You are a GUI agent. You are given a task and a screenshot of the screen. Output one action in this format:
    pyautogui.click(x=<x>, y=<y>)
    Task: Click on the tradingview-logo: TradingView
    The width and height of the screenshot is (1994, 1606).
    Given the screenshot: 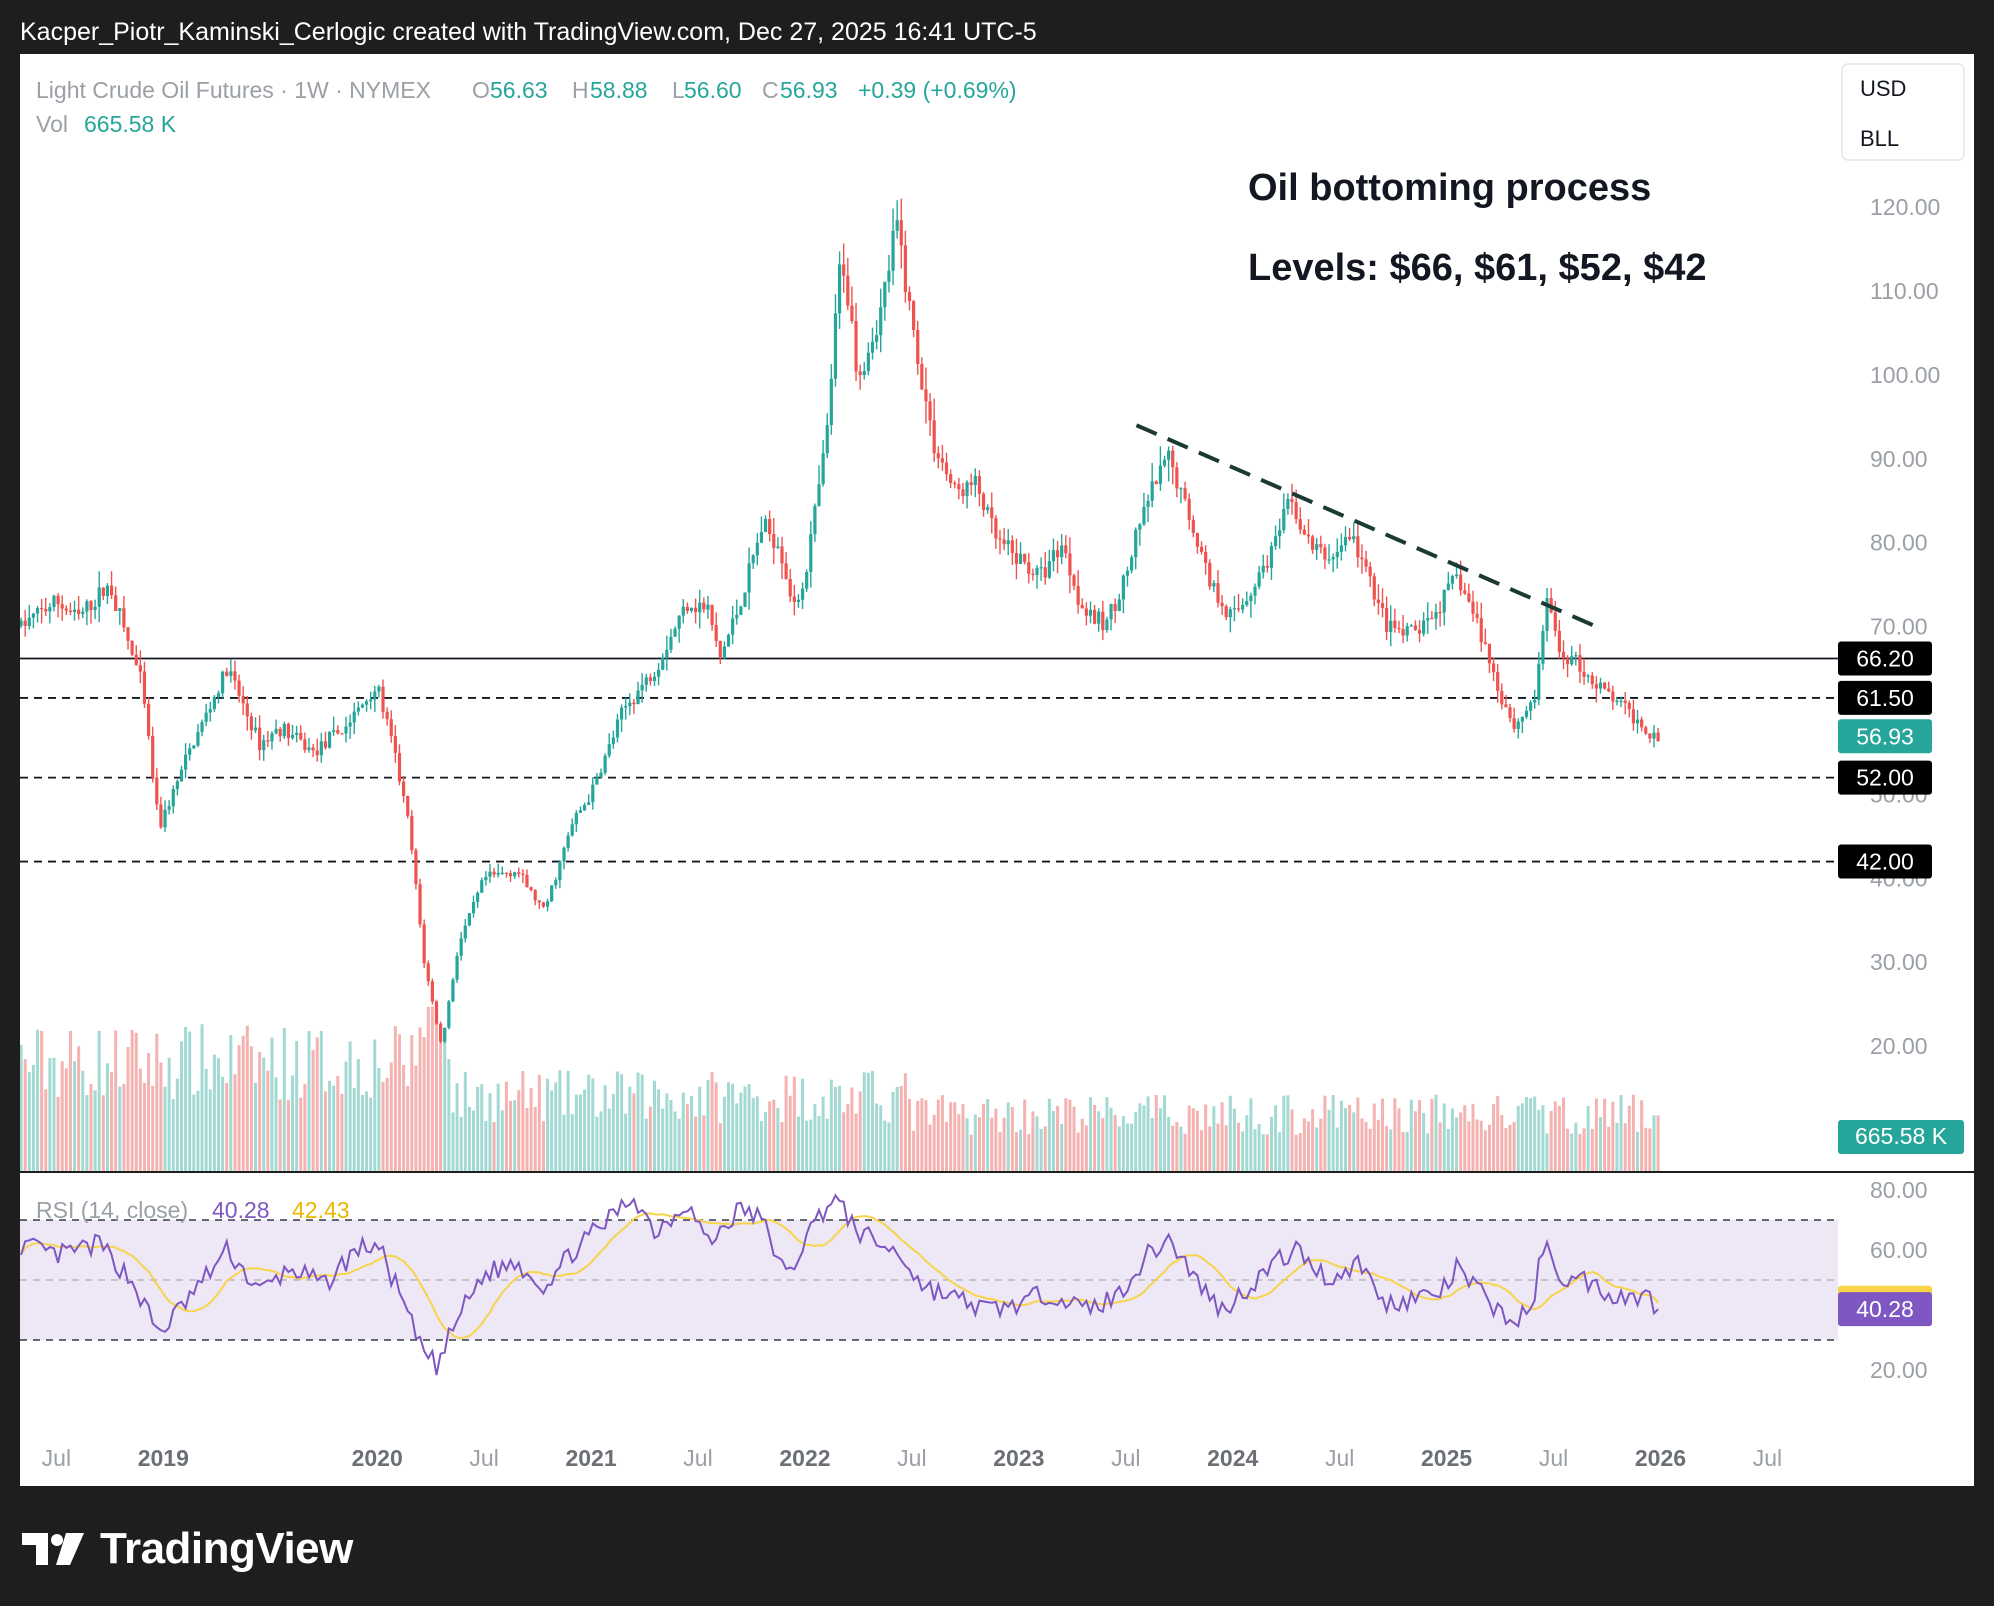 What is the action you would take?
    pyautogui.click(x=187, y=1549)
    